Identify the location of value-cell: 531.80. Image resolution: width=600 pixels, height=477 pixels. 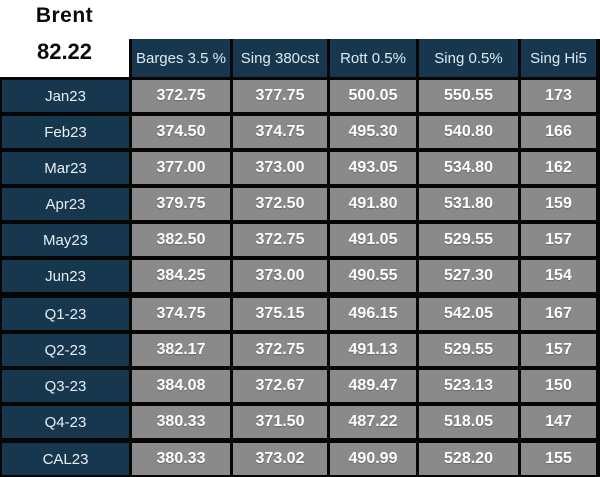
(468, 204).